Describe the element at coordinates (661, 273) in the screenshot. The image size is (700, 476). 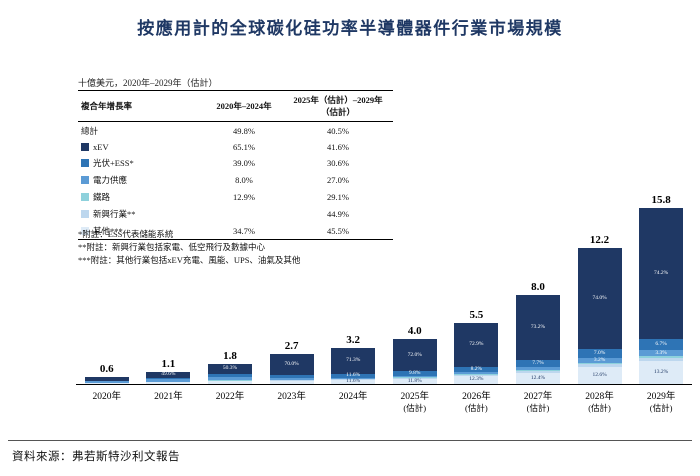
I see `bar-segment: 74.2%` at that location.